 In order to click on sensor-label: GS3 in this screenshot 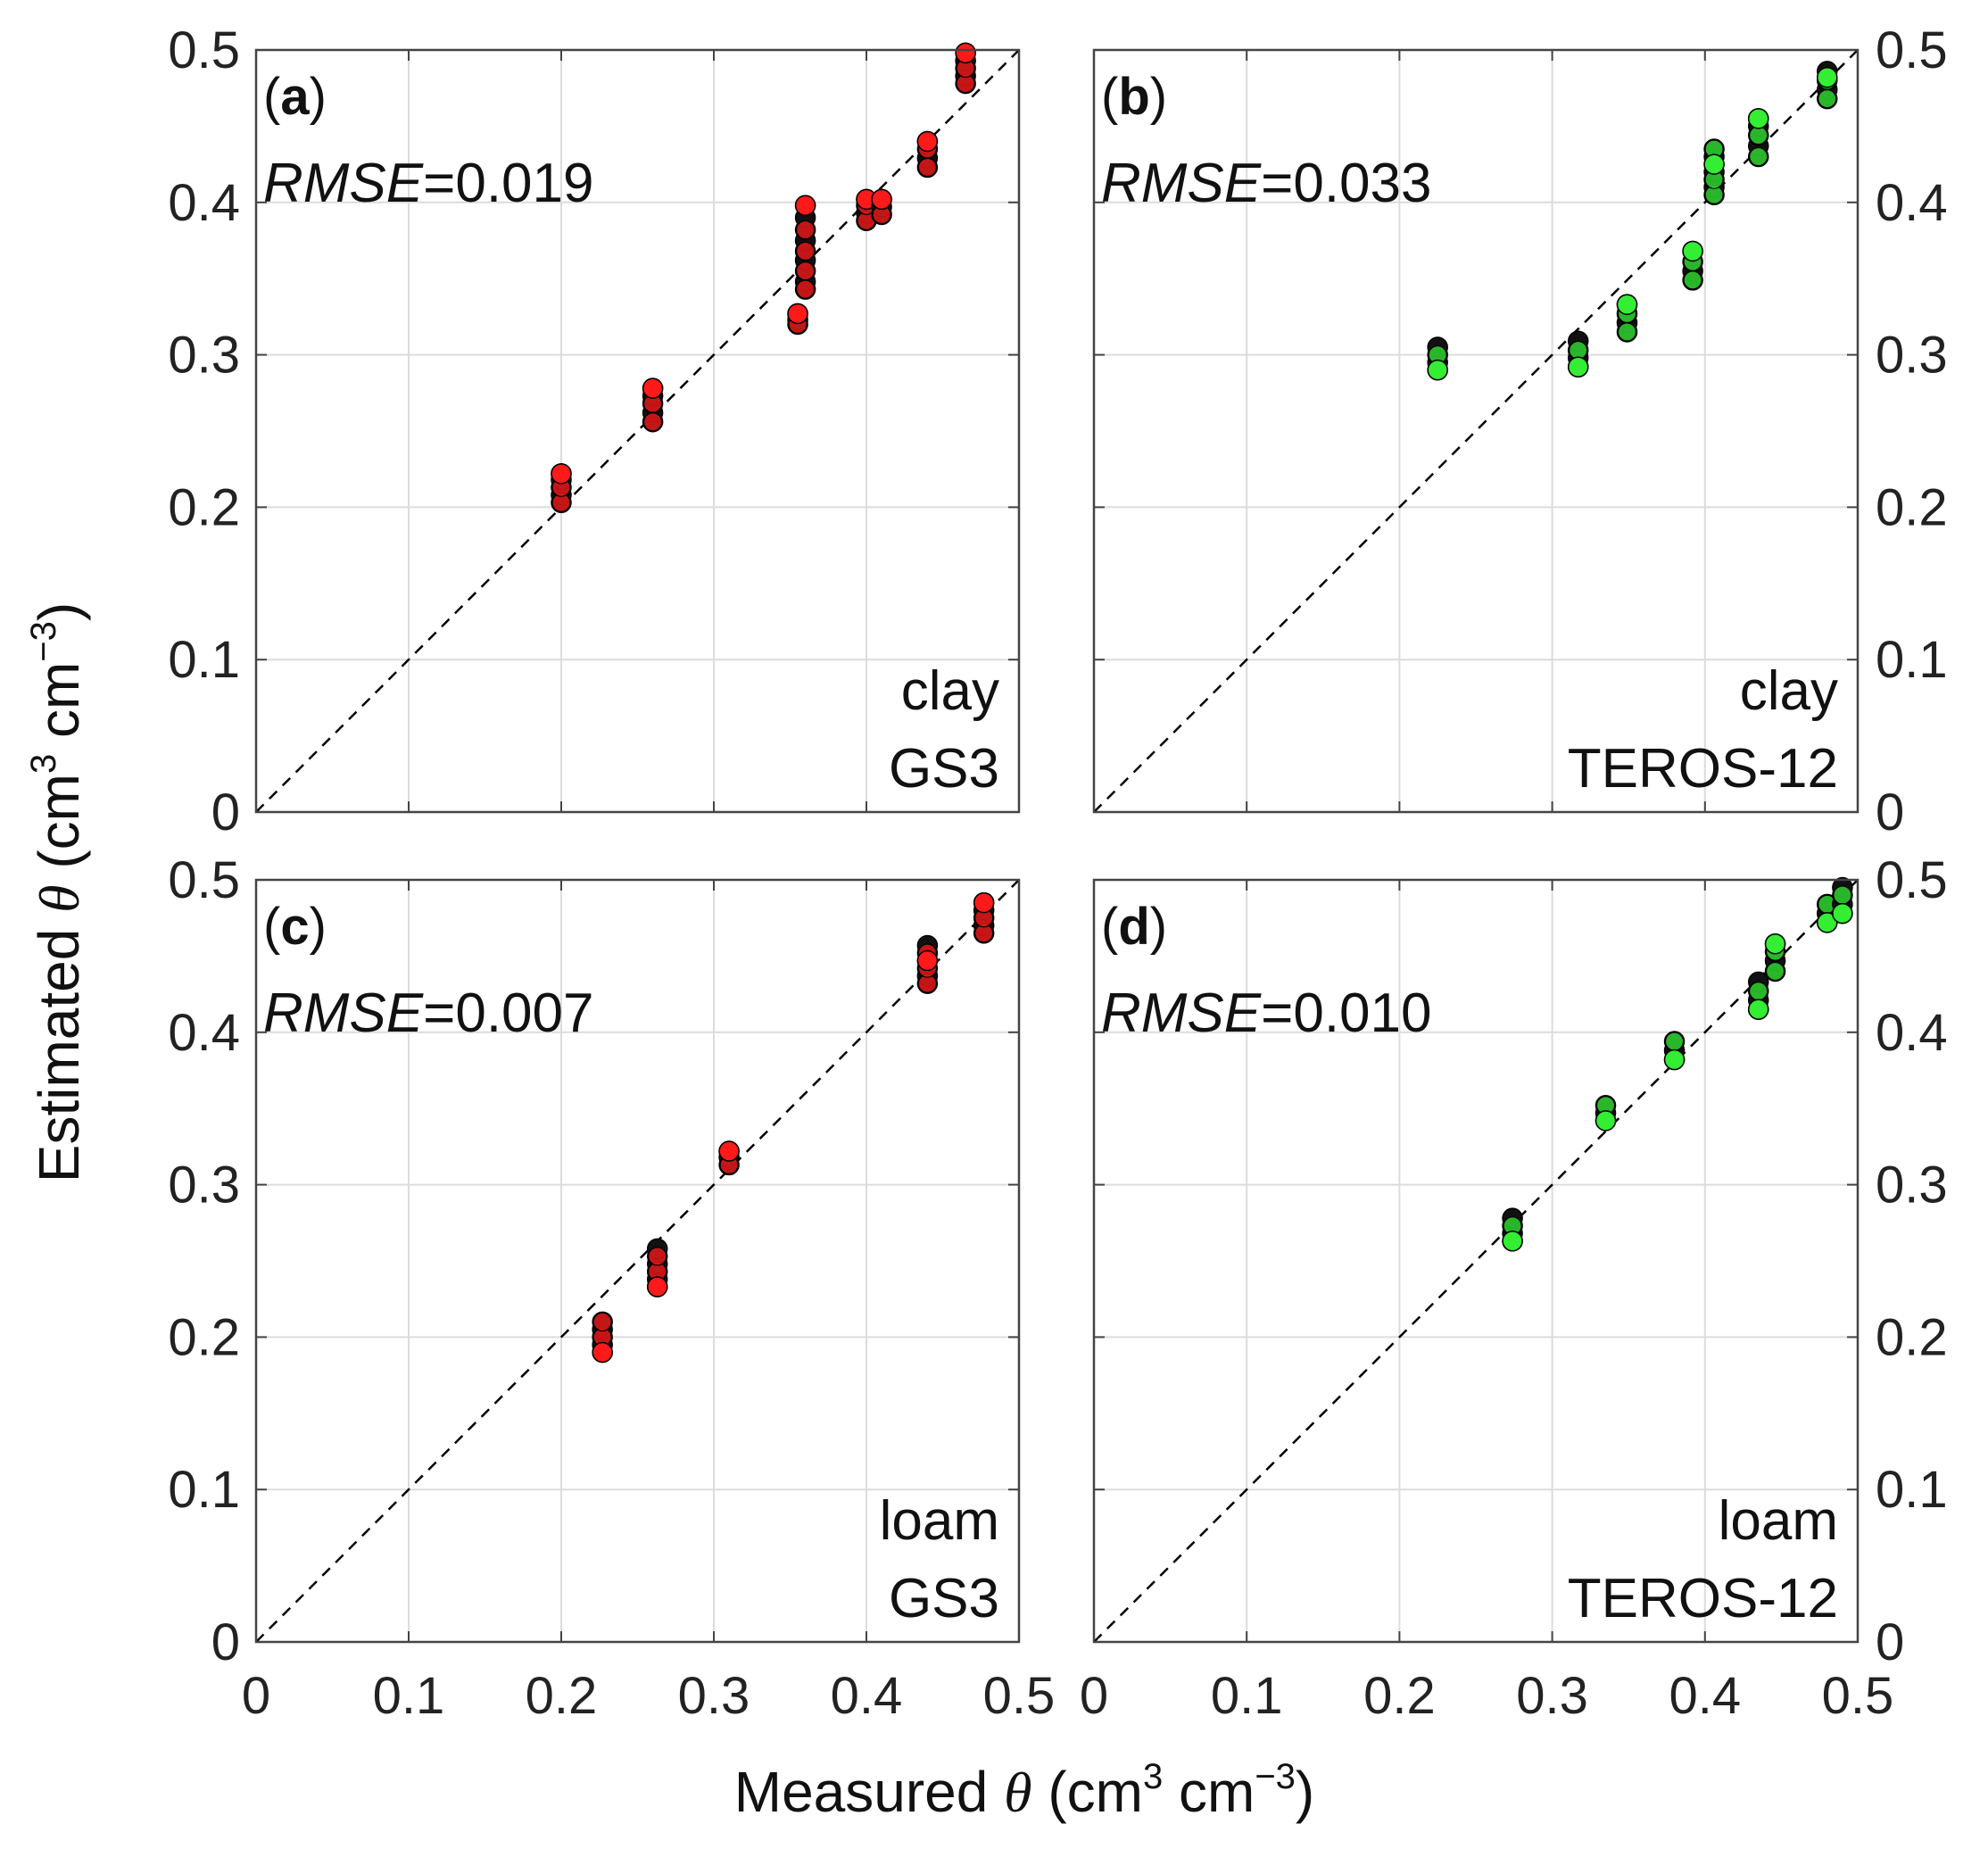, I will do `click(944, 1599)`.